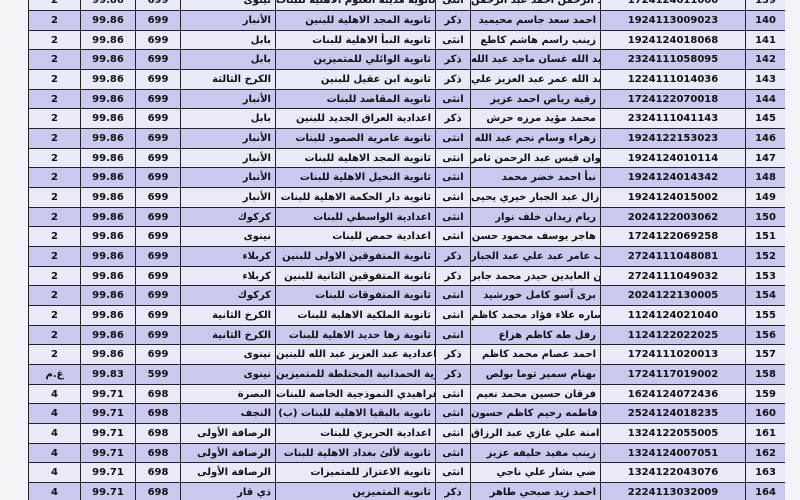 Image resolution: width=800 pixels, height=500 pixels. Describe the element at coordinates (227, 394) in the screenshot. I see `governorate: البصرة` at that location.